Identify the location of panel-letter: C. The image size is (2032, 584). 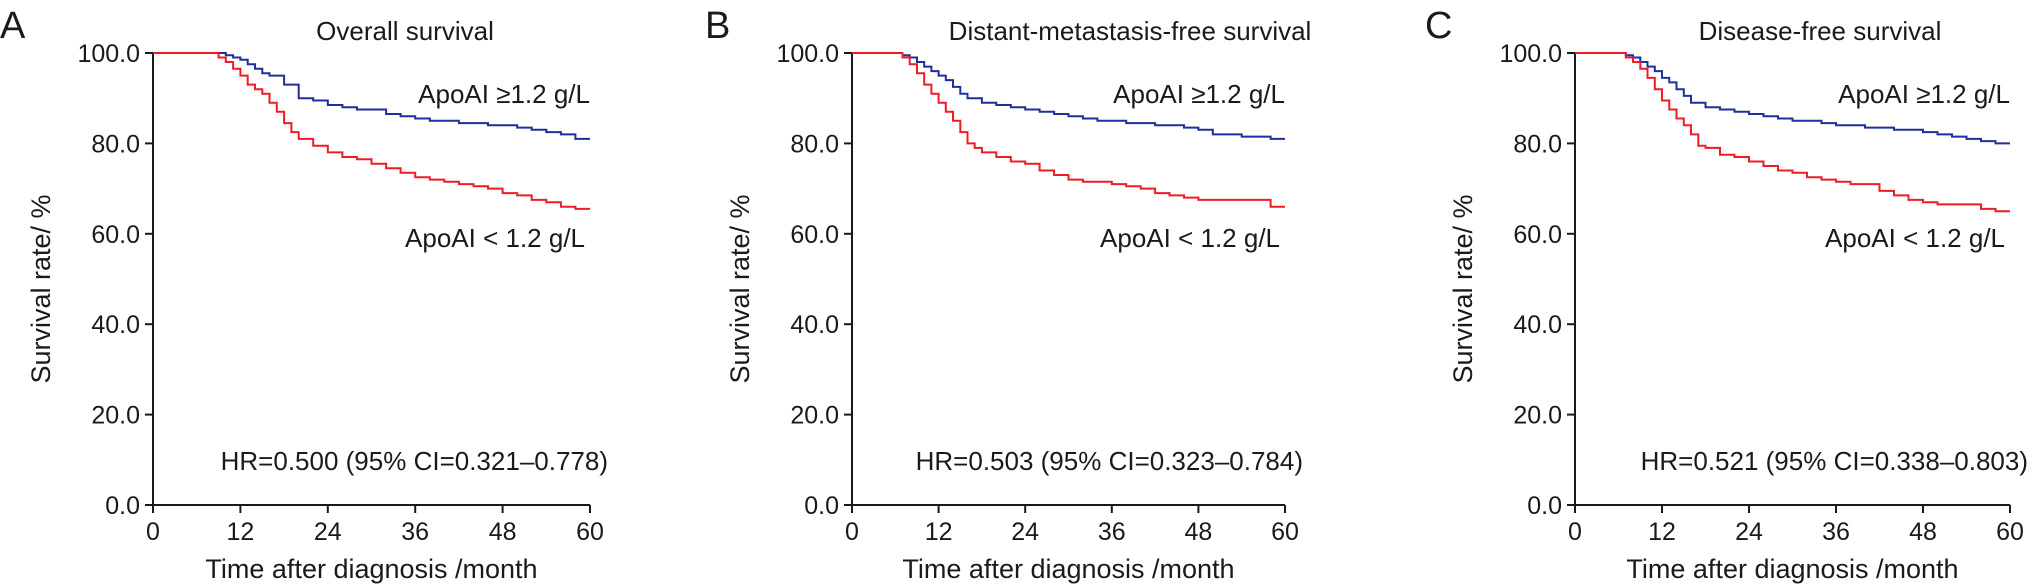
(1438, 26).